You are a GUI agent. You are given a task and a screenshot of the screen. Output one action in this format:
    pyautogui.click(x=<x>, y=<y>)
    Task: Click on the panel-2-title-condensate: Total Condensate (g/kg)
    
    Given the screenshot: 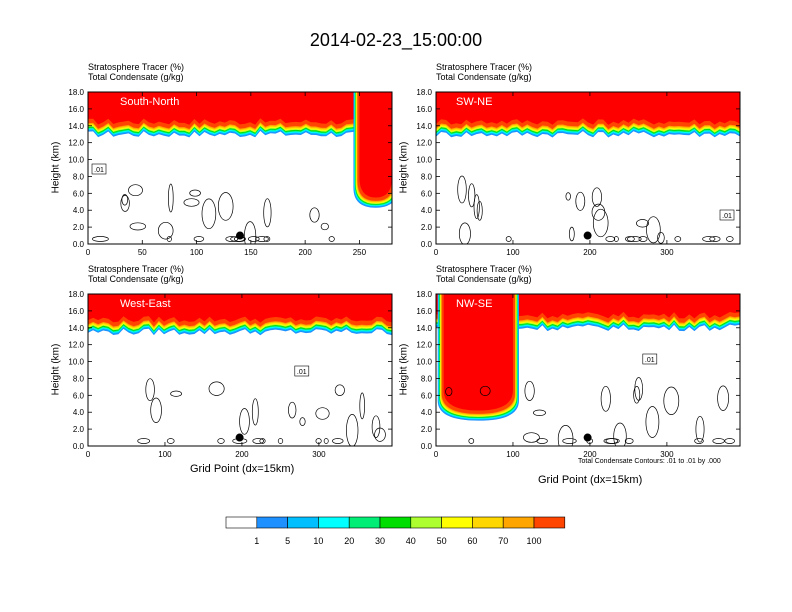 What is the action you would take?
    pyautogui.click(x=484, y=77)
    